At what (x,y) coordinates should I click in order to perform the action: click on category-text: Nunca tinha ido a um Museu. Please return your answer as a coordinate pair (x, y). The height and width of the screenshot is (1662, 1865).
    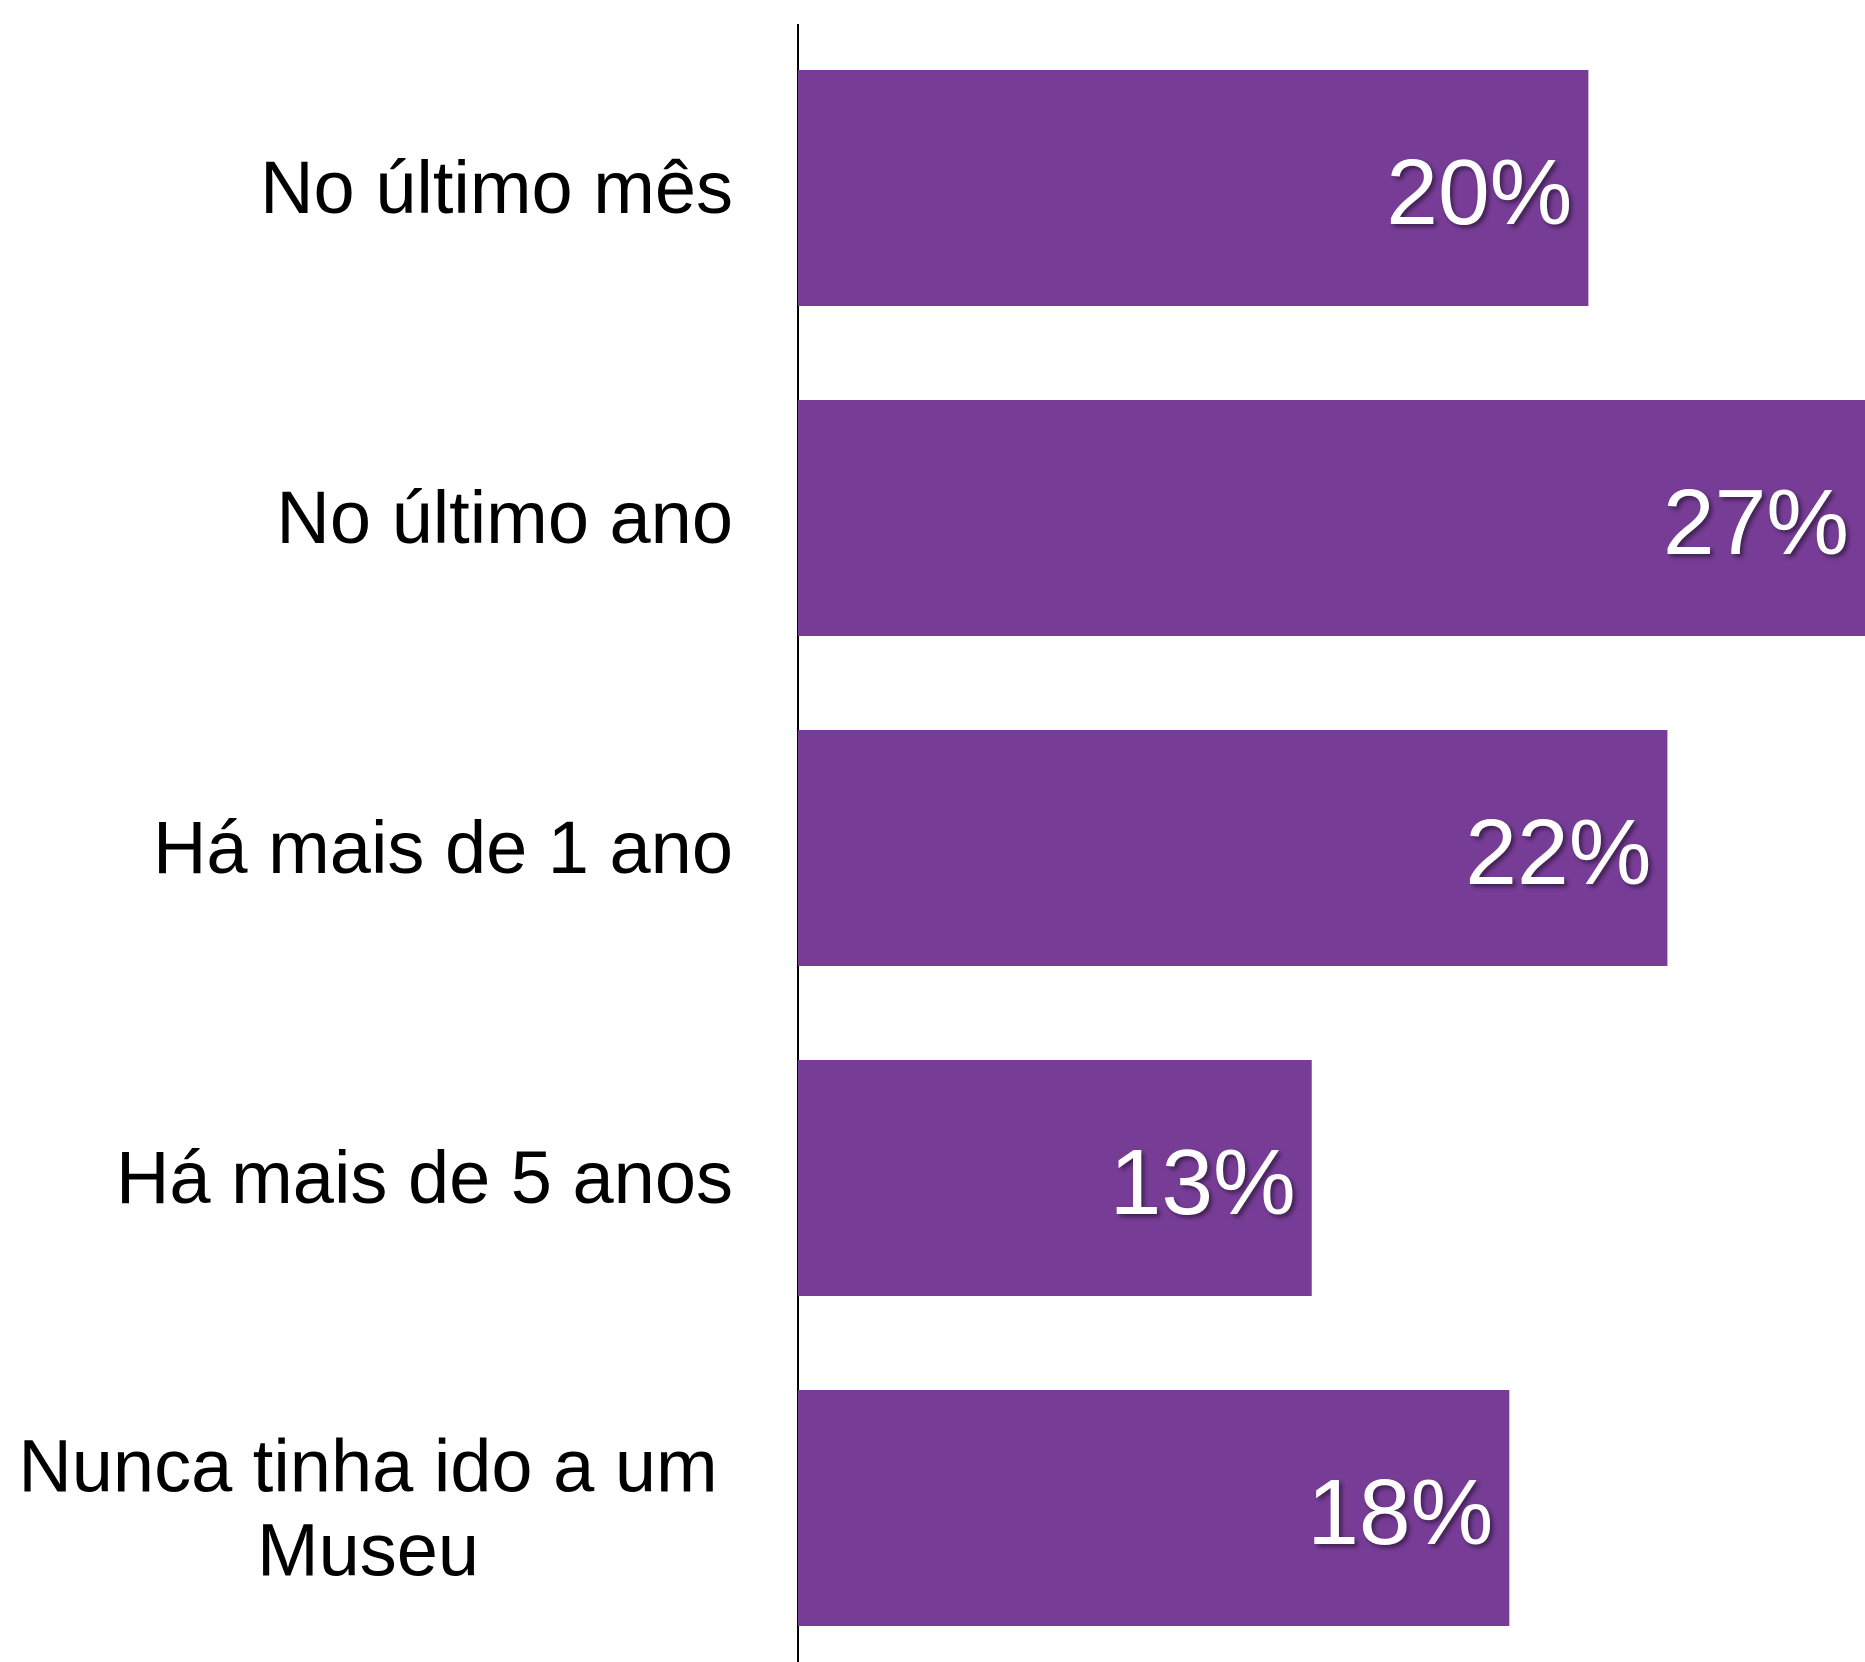
    Looking at the image, I should click on (368, 1507).